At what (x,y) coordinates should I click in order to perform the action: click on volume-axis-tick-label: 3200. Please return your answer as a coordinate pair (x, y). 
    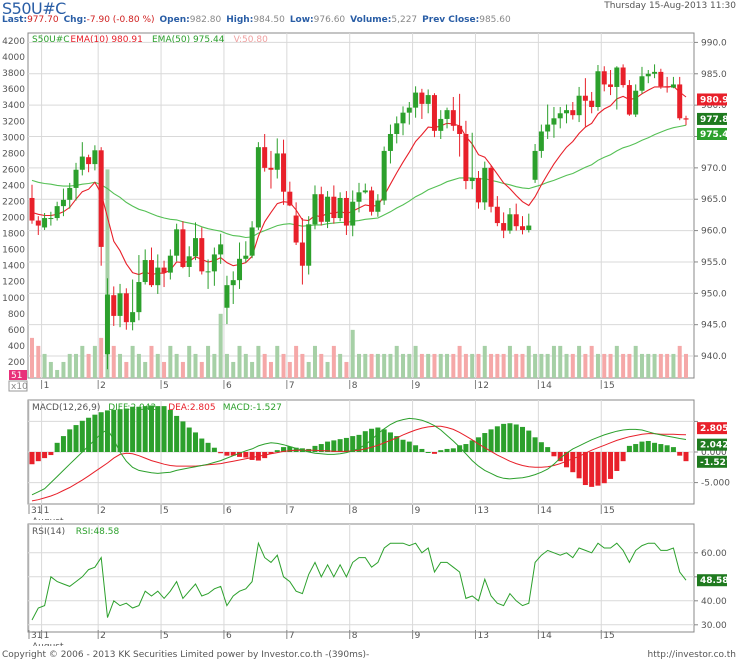
    Looking at the image, I should click on (13, 122).